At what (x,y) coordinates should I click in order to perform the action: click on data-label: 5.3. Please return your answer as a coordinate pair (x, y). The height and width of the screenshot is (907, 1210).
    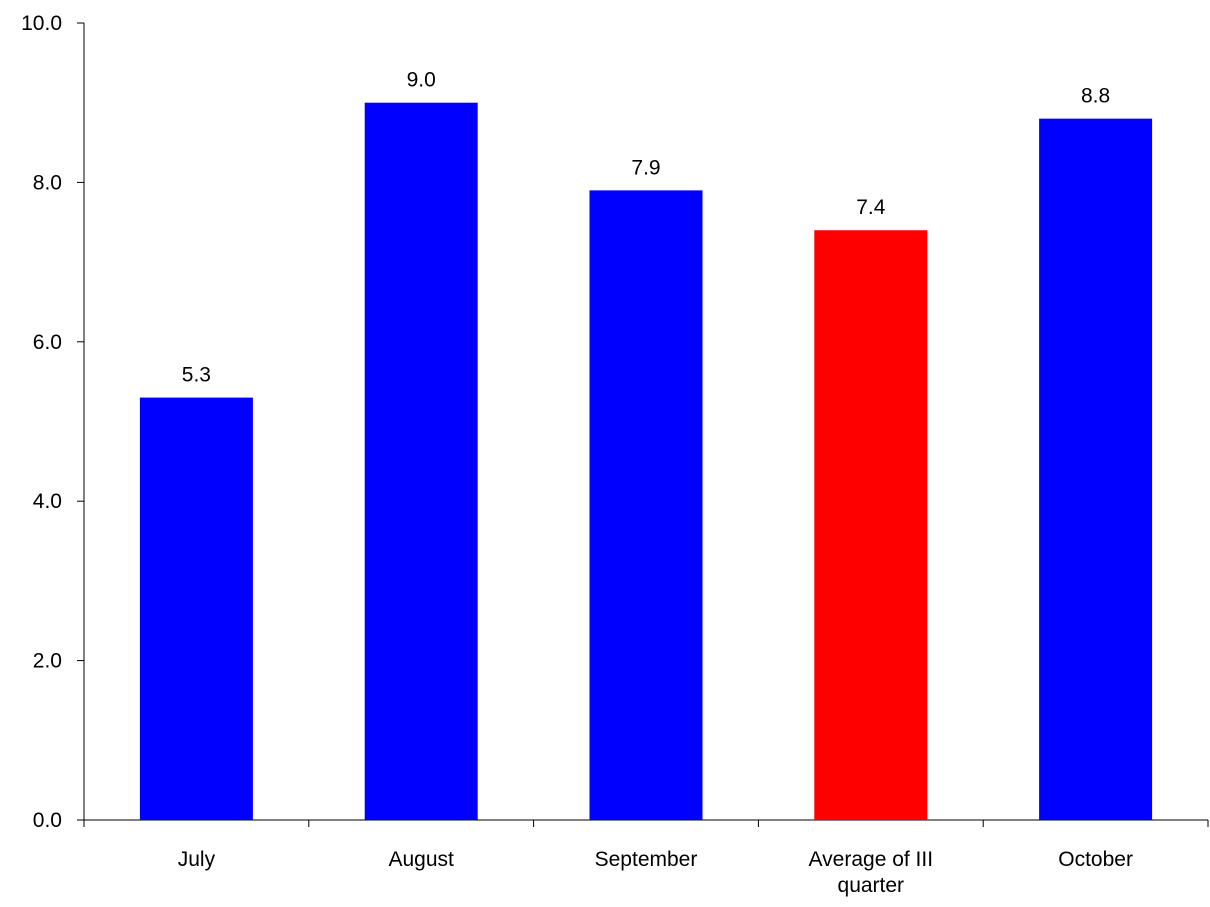
    Looking at the image, I should click on (196, 375).